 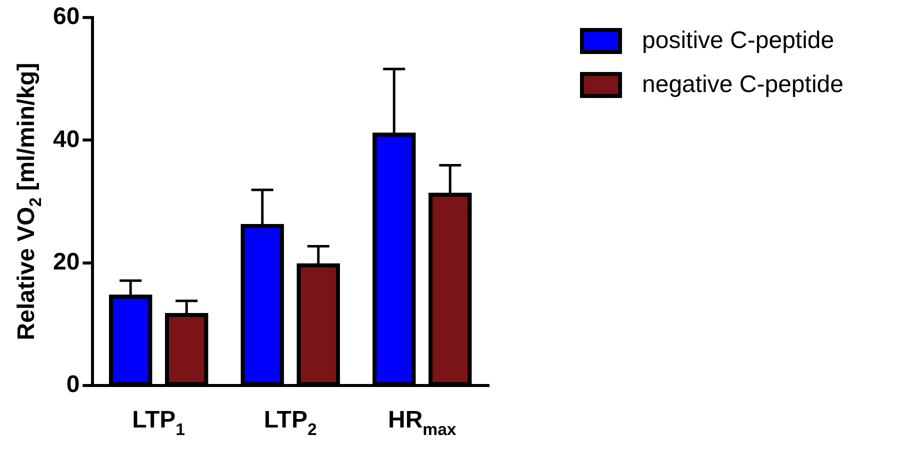 What do you see at coordinates (738, 41) in the screenshot?
I see `legend-label: positive C-peptide` at bounding box center [738, 41].